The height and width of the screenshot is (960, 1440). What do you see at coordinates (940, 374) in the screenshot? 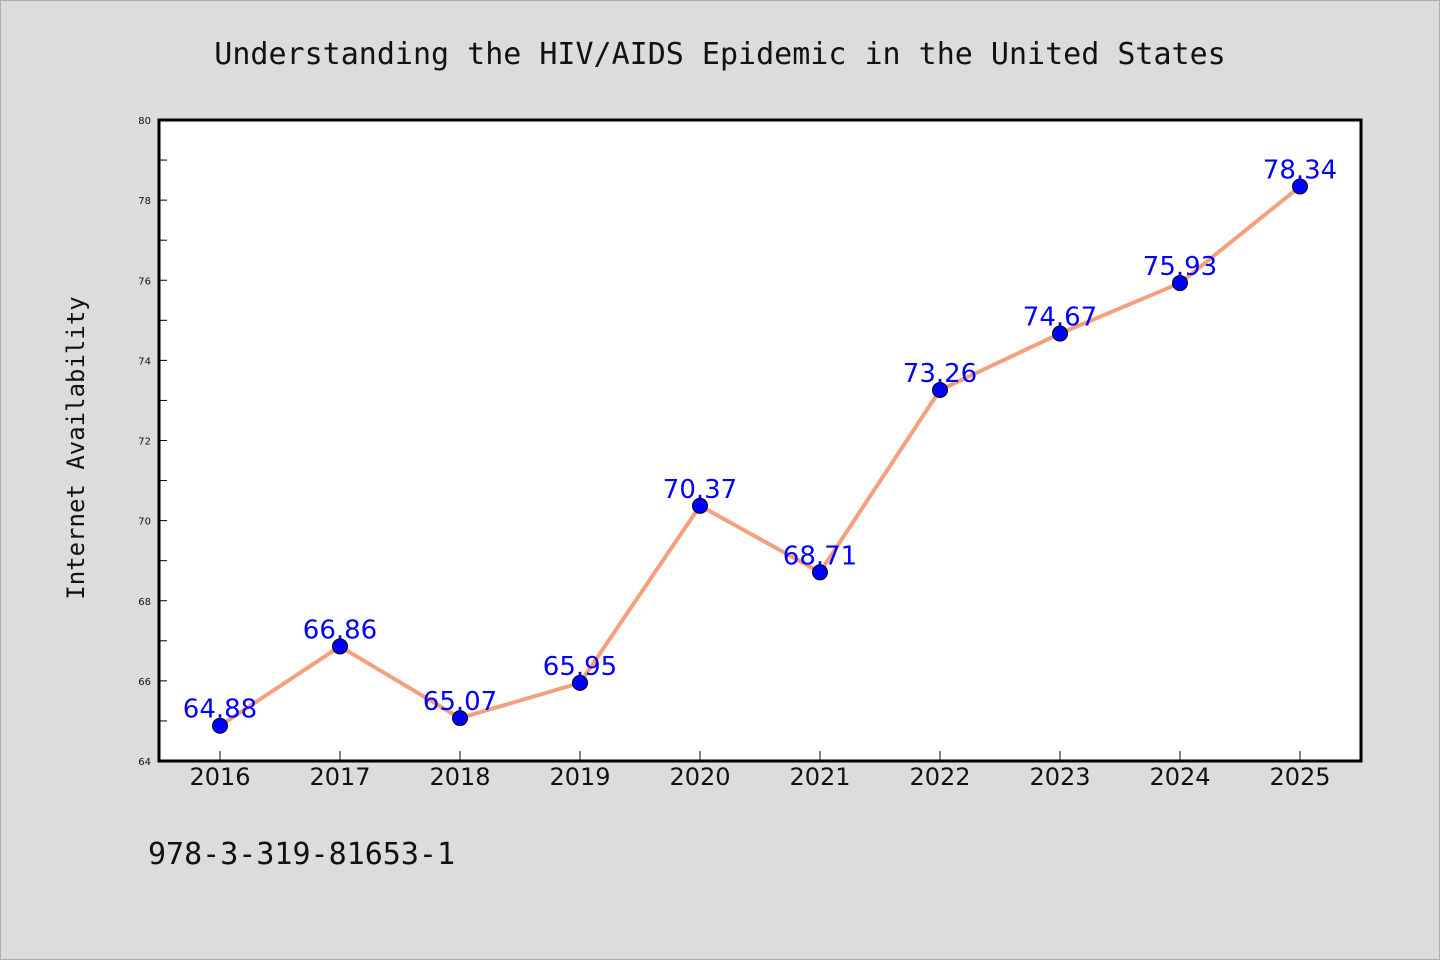
I see `data-label: 73.26` at bounding box center [940, 374].